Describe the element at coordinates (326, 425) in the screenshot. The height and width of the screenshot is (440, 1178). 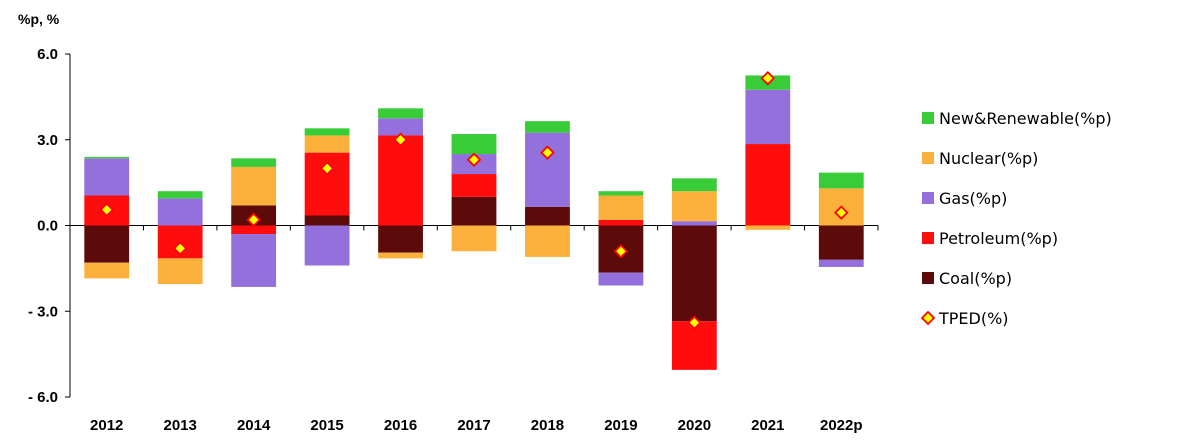
I see `x-tick-label: 2015` at that location.